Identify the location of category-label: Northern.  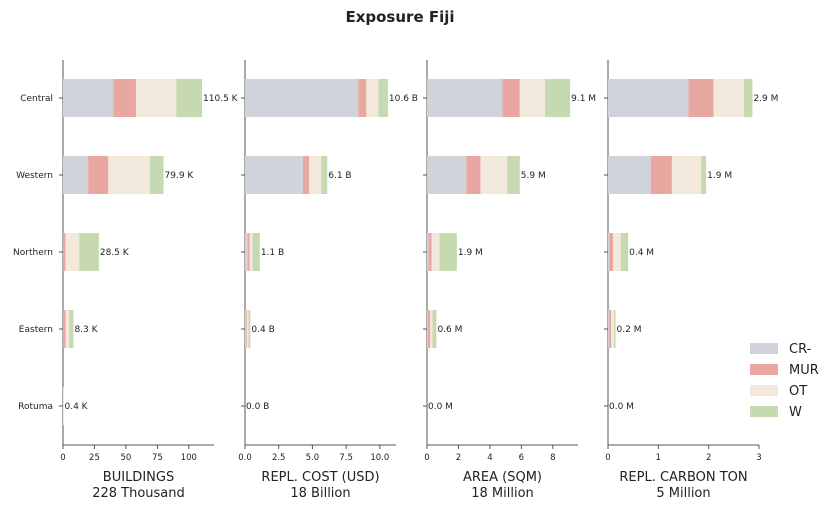
(33, 253).